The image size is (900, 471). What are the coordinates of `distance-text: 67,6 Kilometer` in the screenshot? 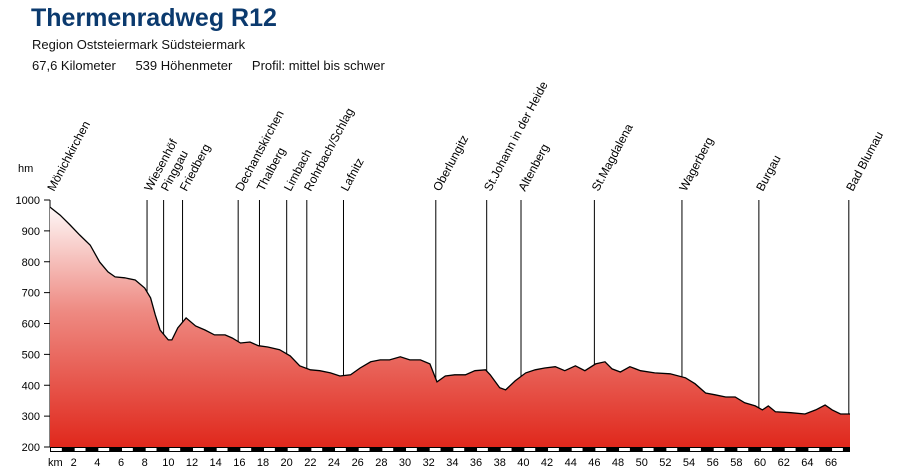 It's located at (74, 65).